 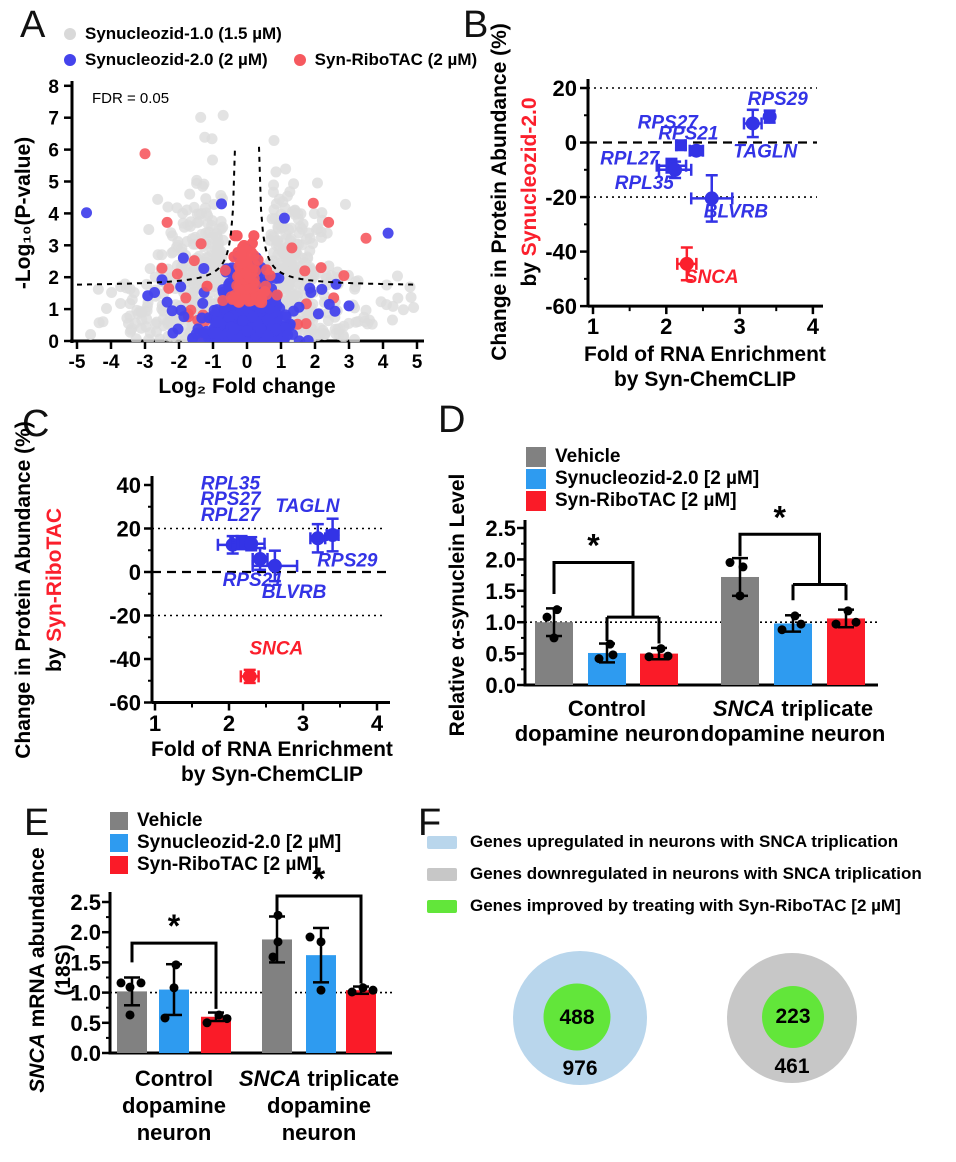 I want to click on x-tick-label: 3, so click(x=349, y=362).